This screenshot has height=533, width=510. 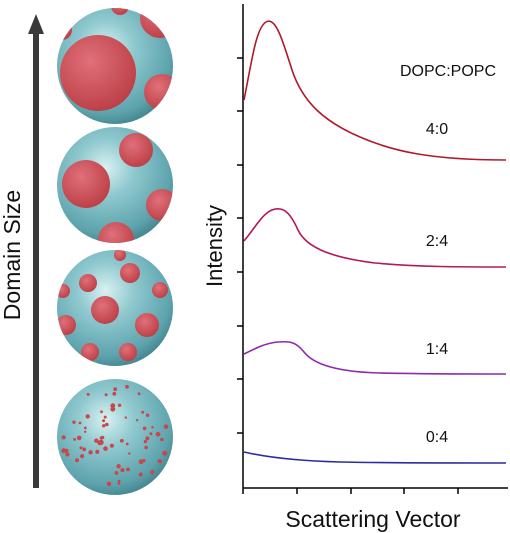 What do you see at coordinates (214, 246) in the screenshot?
I see `y-axis-label: Intensity` at bounding box center [214, 246].